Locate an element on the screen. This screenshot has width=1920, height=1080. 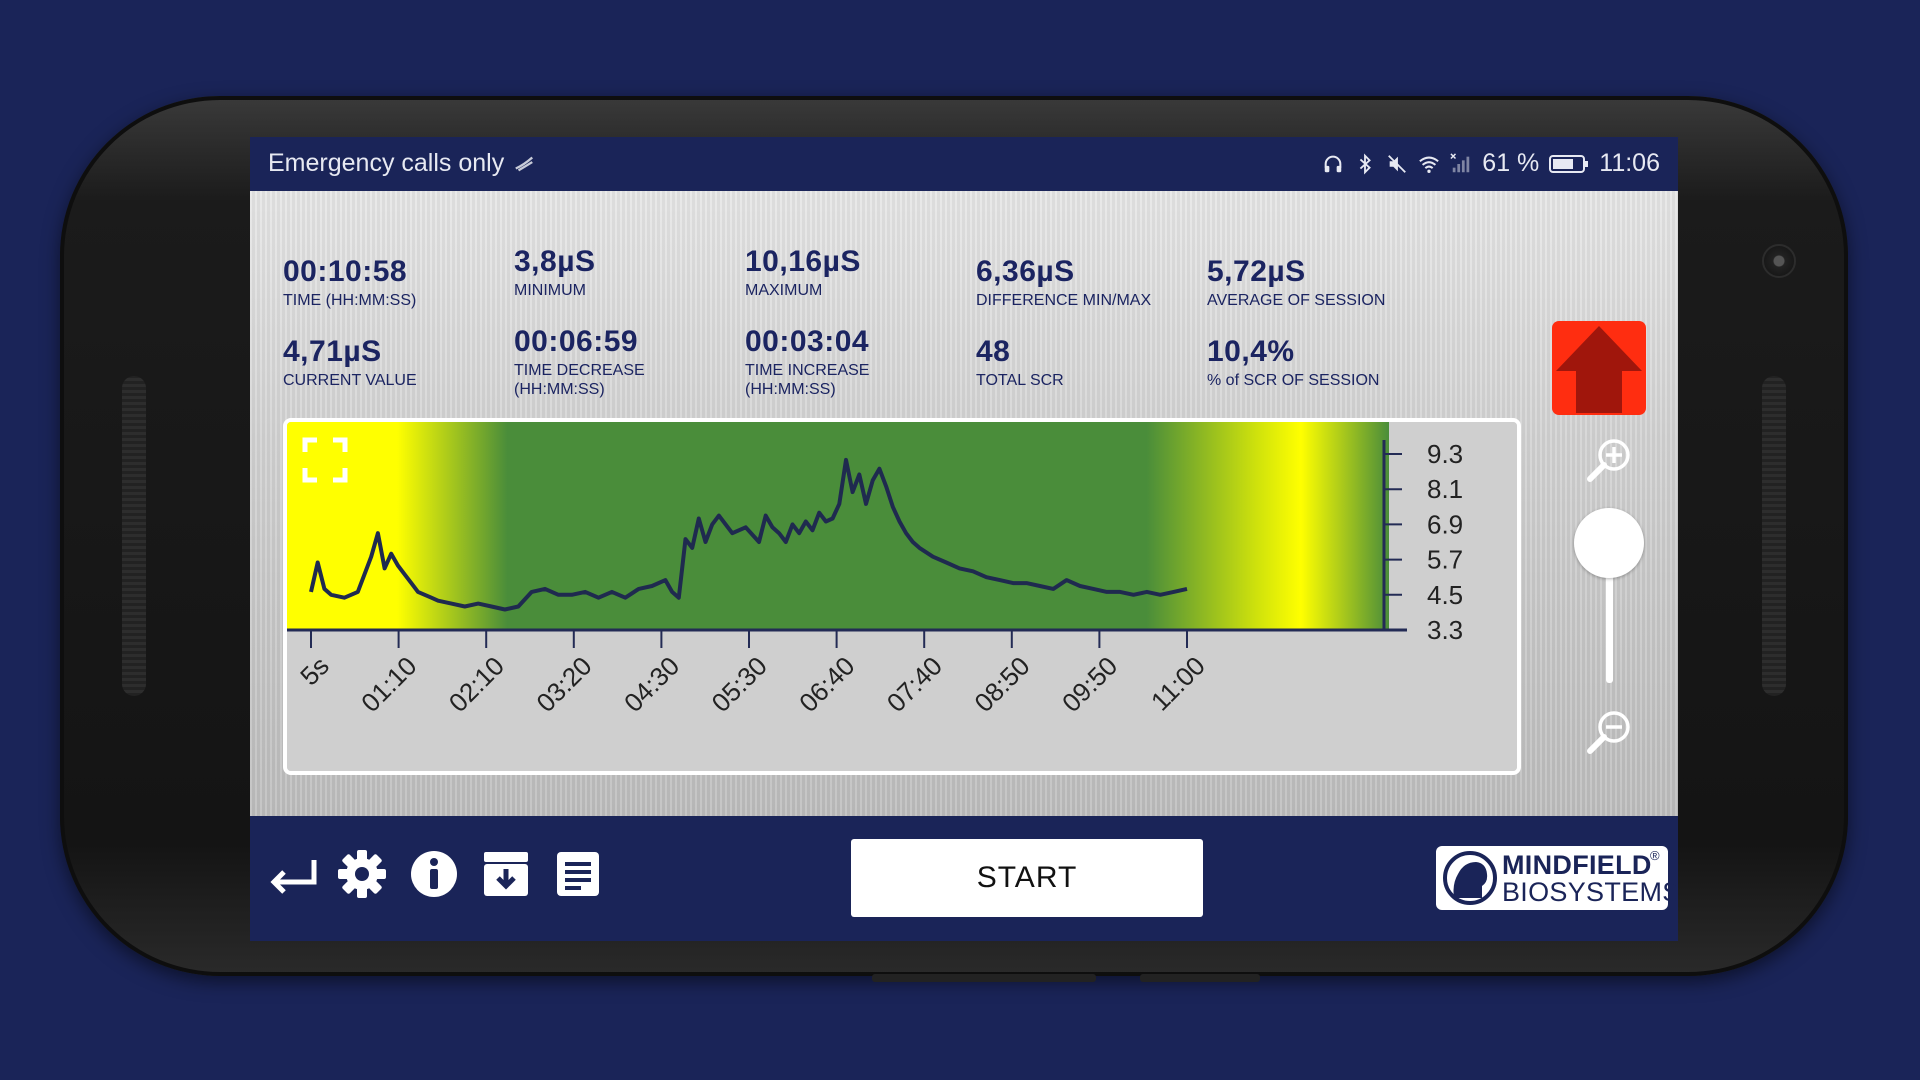
signal-strength-icon is located at coordinates (524, 164).